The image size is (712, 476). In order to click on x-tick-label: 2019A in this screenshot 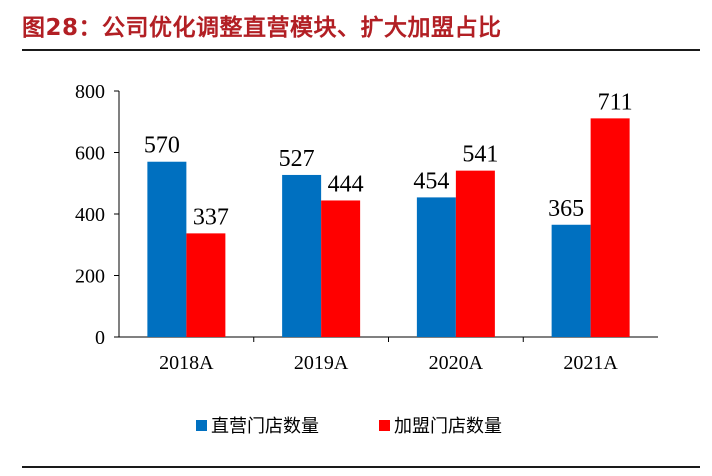, I will do `click(321, 363)`.